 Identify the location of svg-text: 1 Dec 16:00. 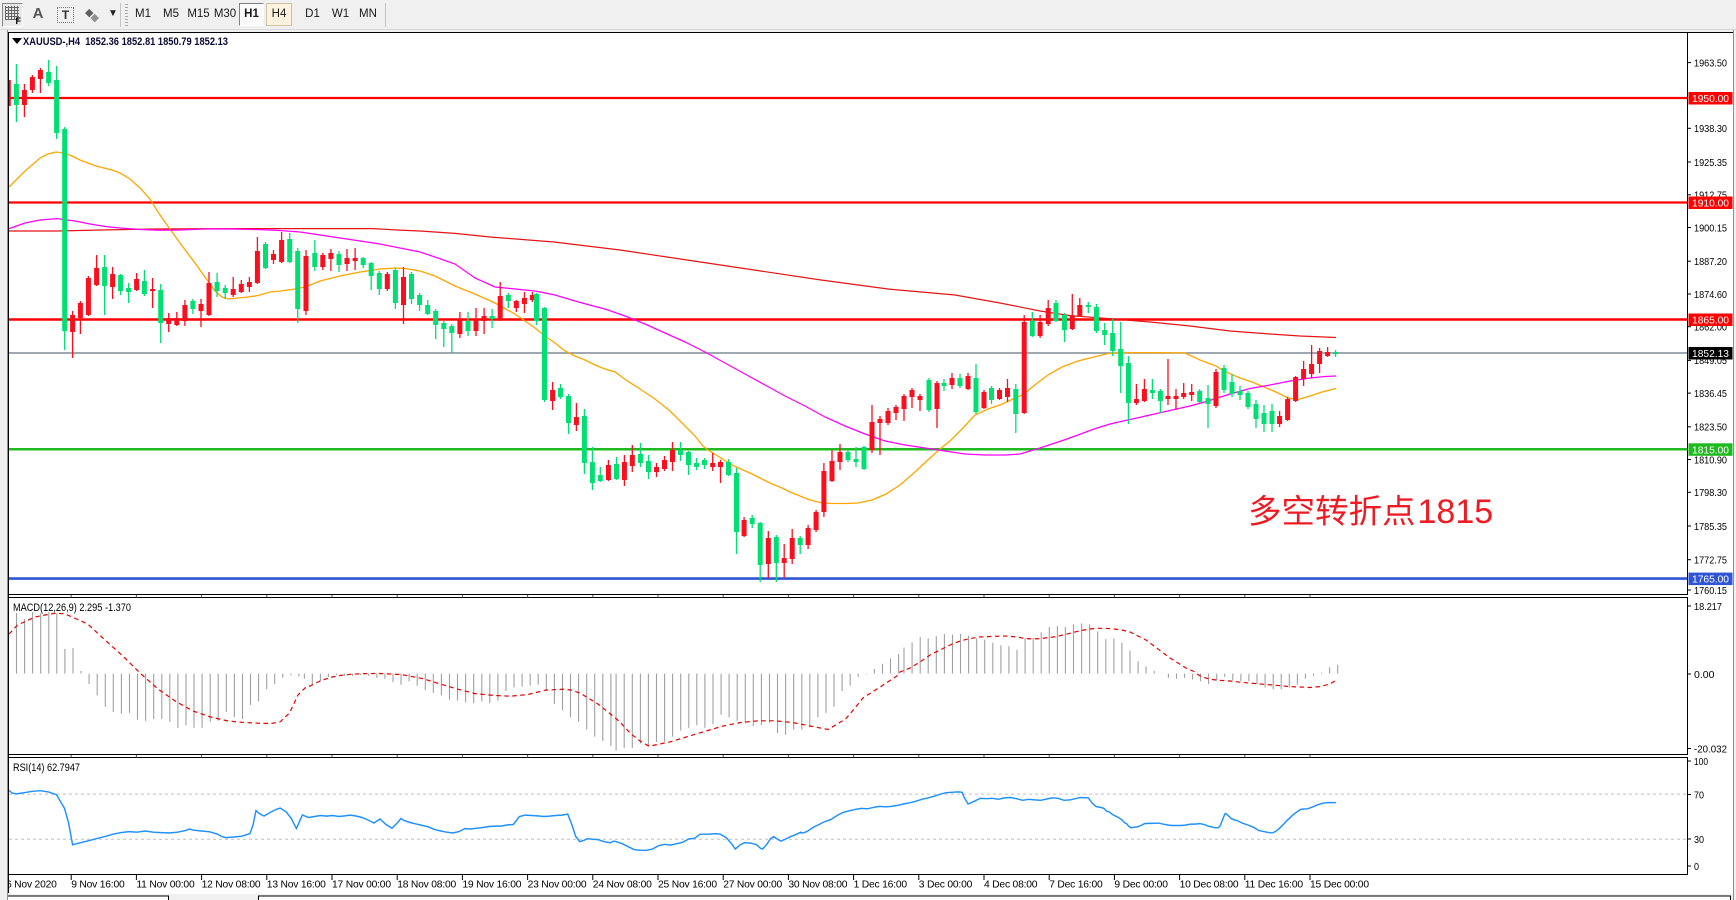
(881, 885).